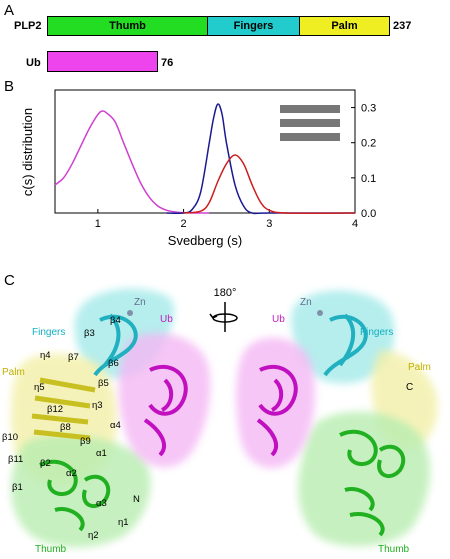  Describe the element at coordinates (45, 355) in the screenshot. I see `ss-eta4: η4` at that location.